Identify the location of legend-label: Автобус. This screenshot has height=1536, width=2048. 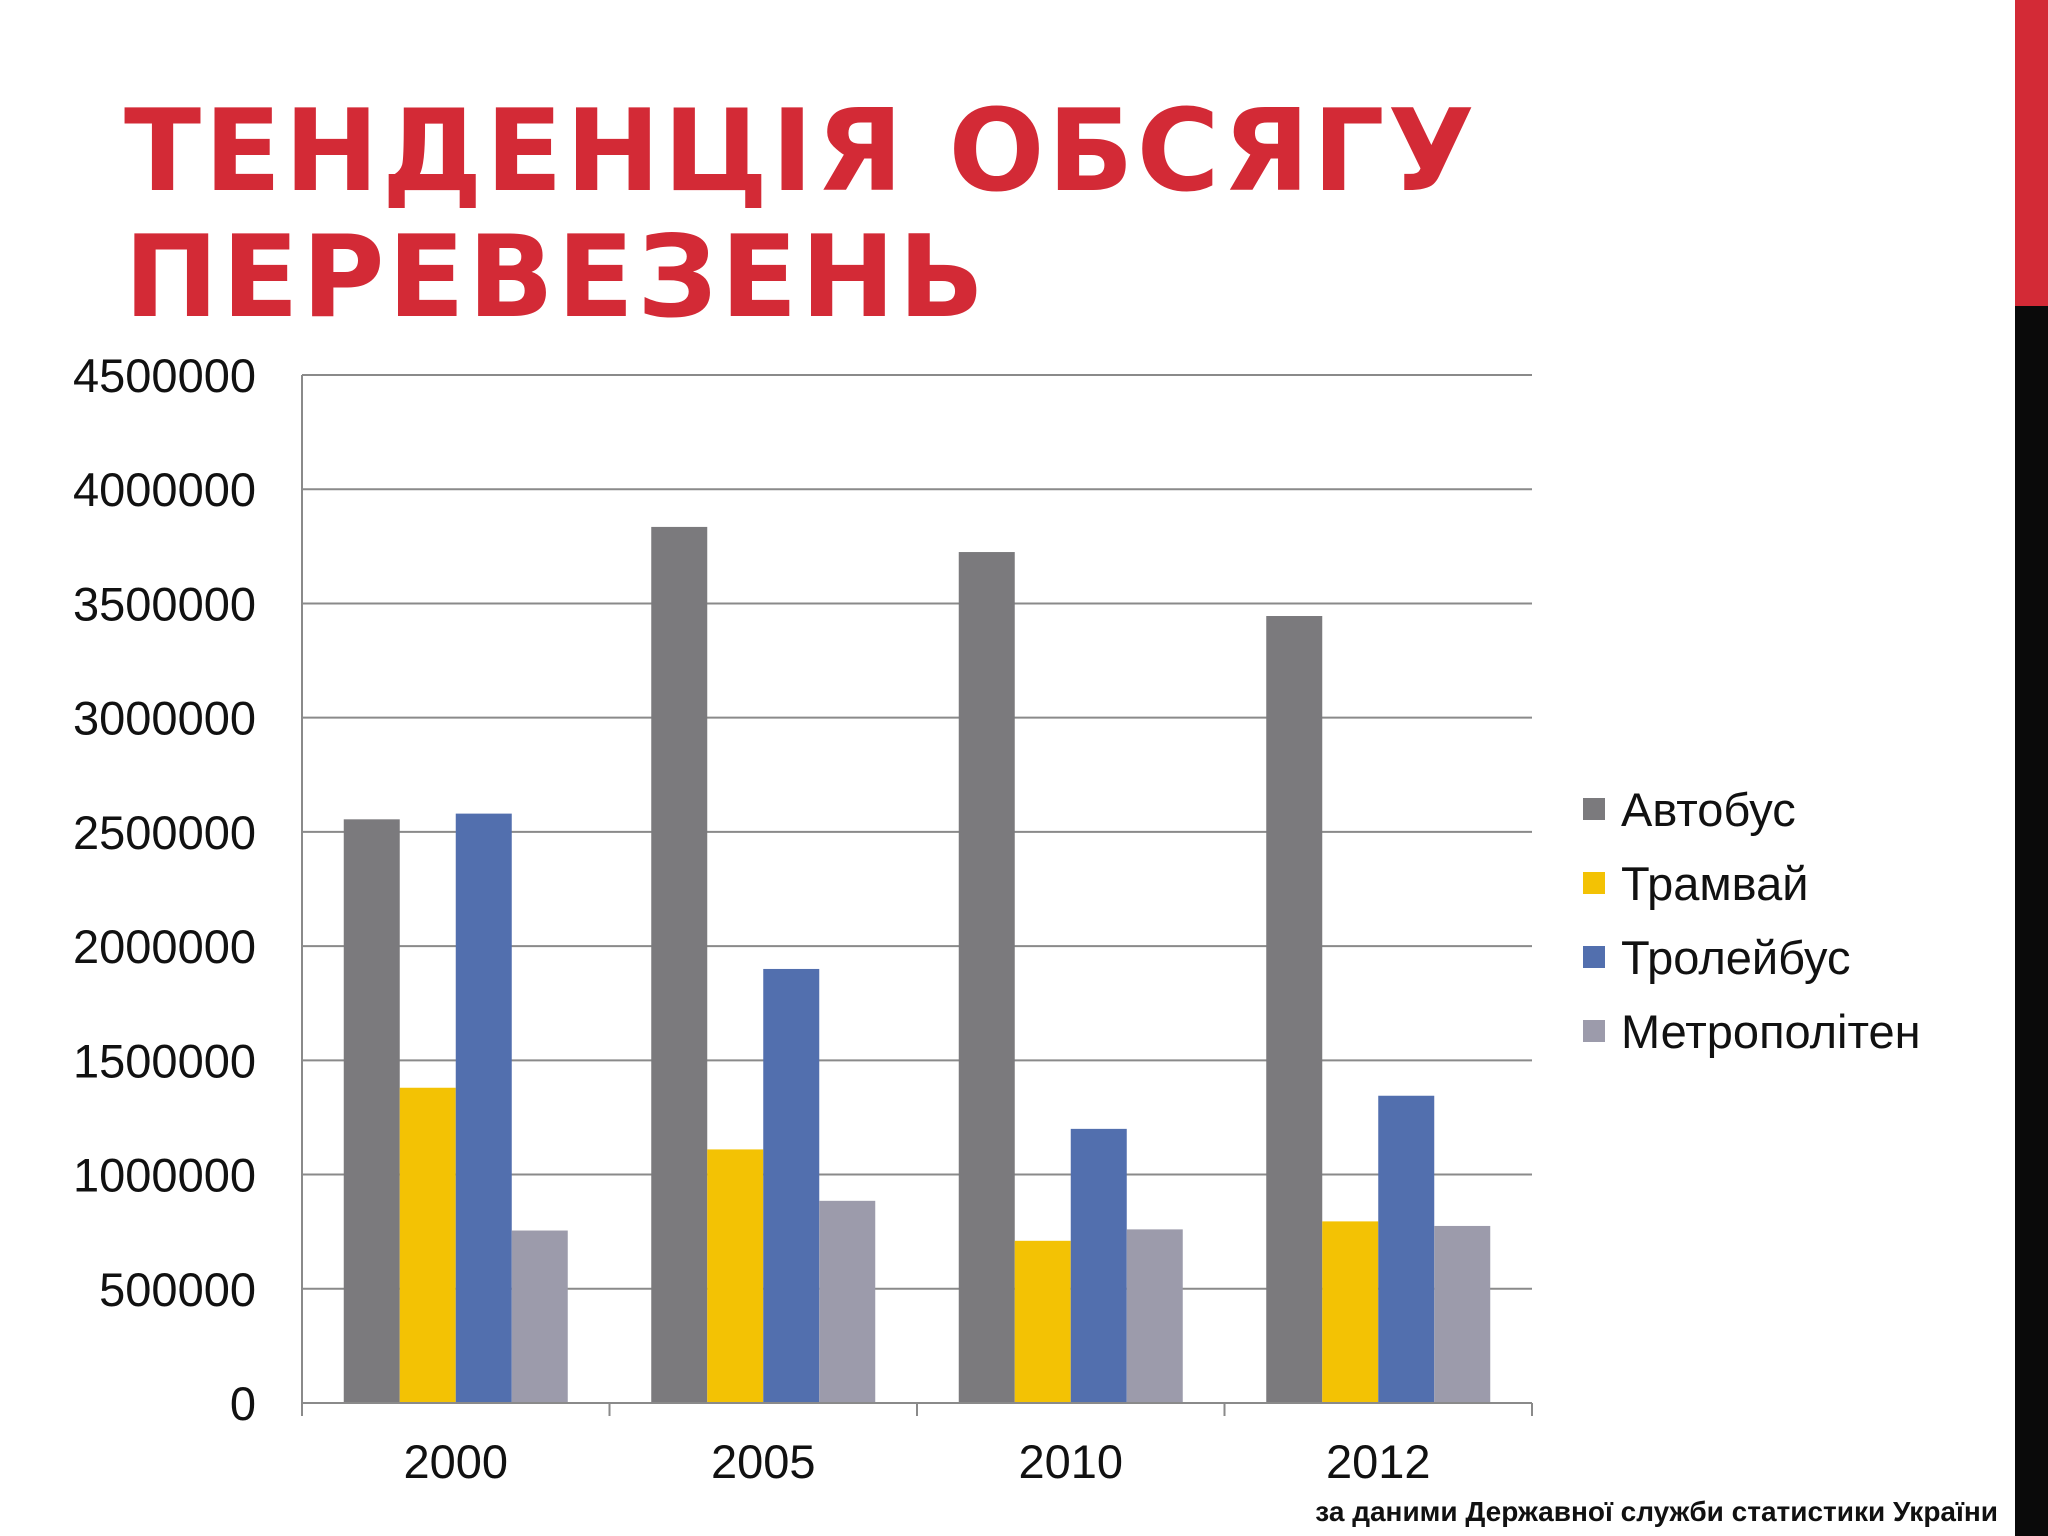
(1708, 809).